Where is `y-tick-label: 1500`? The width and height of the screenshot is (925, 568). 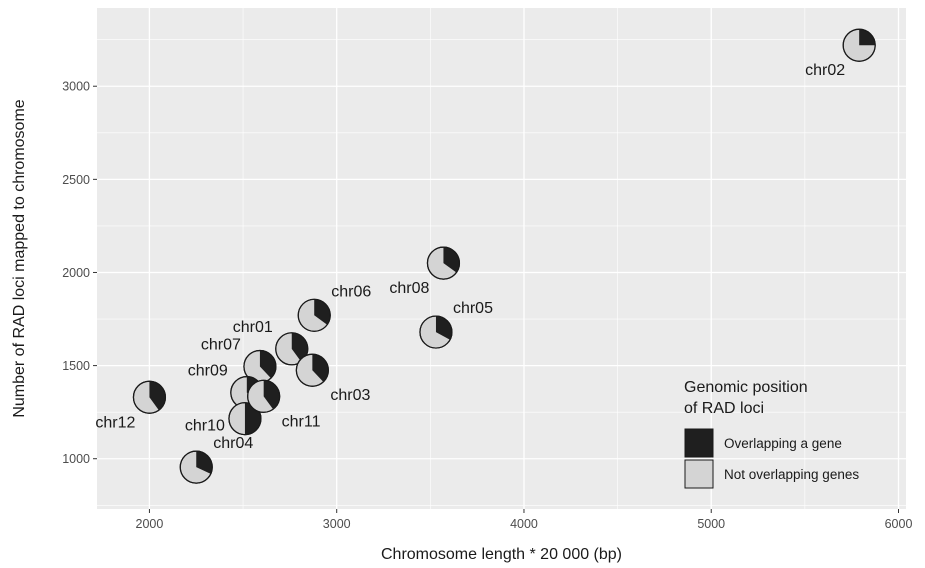
y-tick-label: 1500 is located at coordinates (76, 366).